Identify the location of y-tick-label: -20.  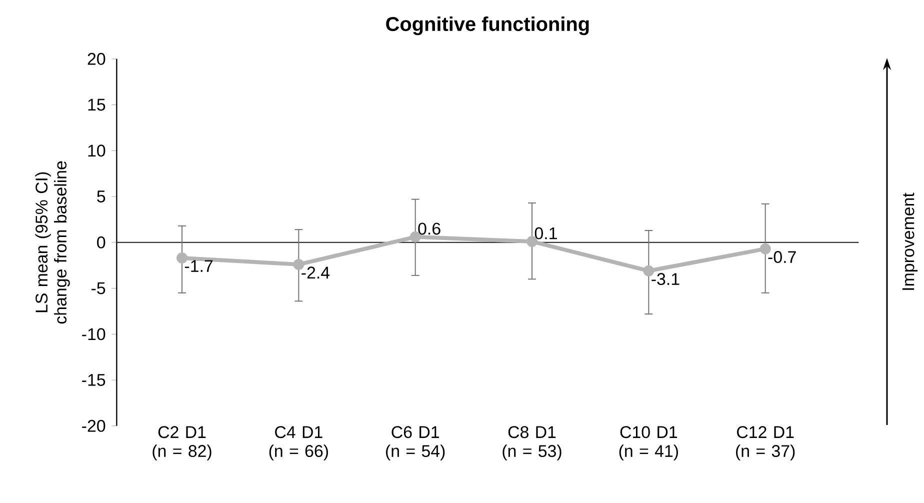
(94, 426).